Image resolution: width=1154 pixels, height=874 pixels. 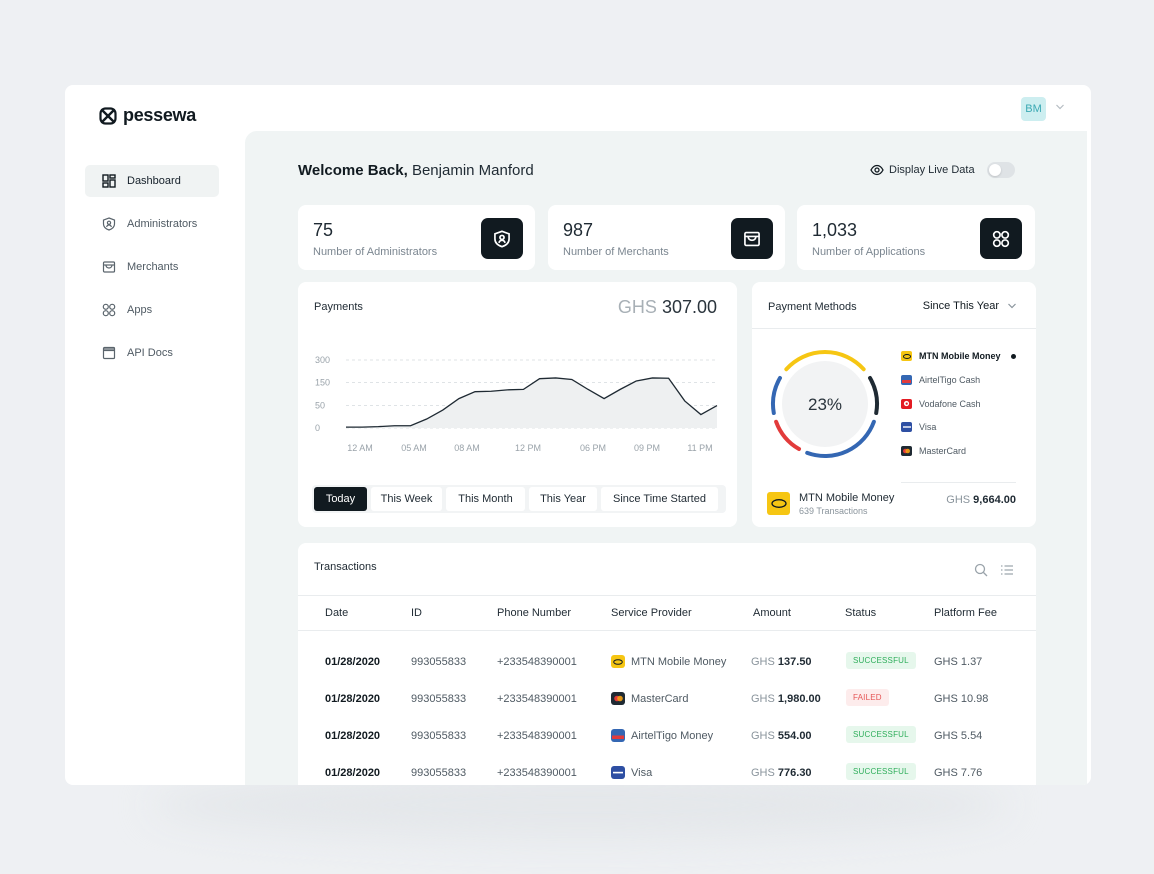 What do you see at coordinates (616, 252) in the screenshot?
I see `stat-label: Number of Merchants` at bounding box center [616, 252].